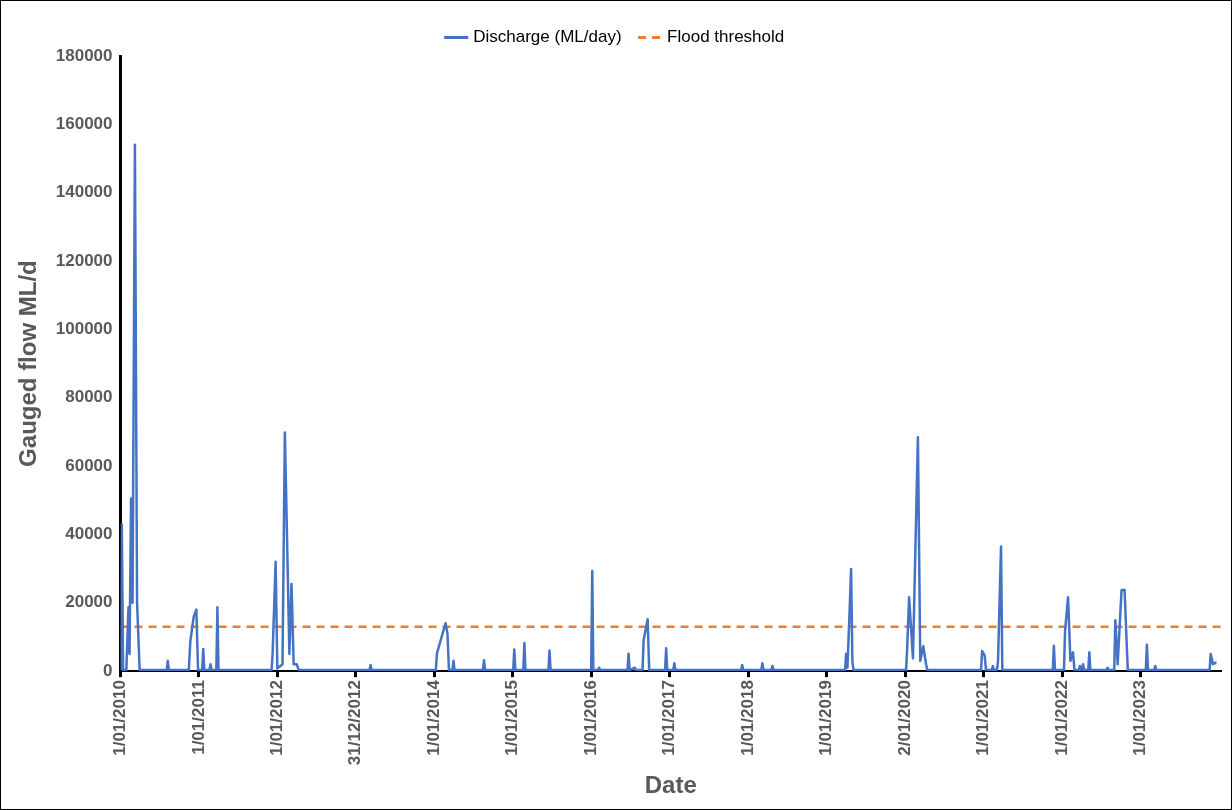 The height and width of the screenshot is (810, 1232). I want to click on x-tick-label: 1/01/2017, so click(669, 718).